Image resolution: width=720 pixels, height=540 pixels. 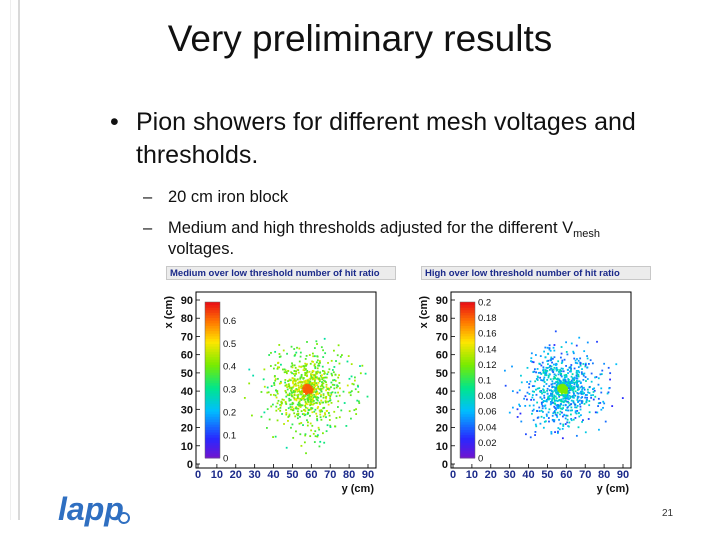 I want to click on y-tick-label: 50, so click(x=442, y=374).